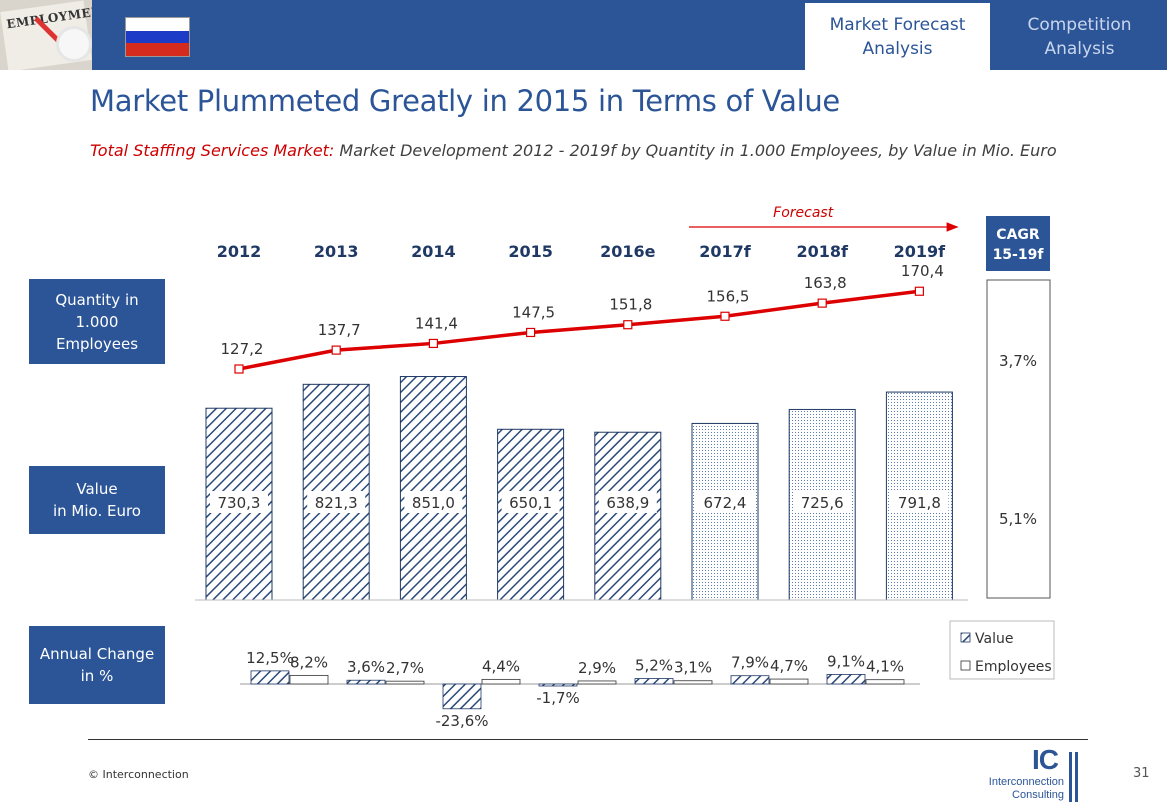  Describe the element at coordinates (965, 665) in the screenshot. I see `legend-employees-swatch` at that location.